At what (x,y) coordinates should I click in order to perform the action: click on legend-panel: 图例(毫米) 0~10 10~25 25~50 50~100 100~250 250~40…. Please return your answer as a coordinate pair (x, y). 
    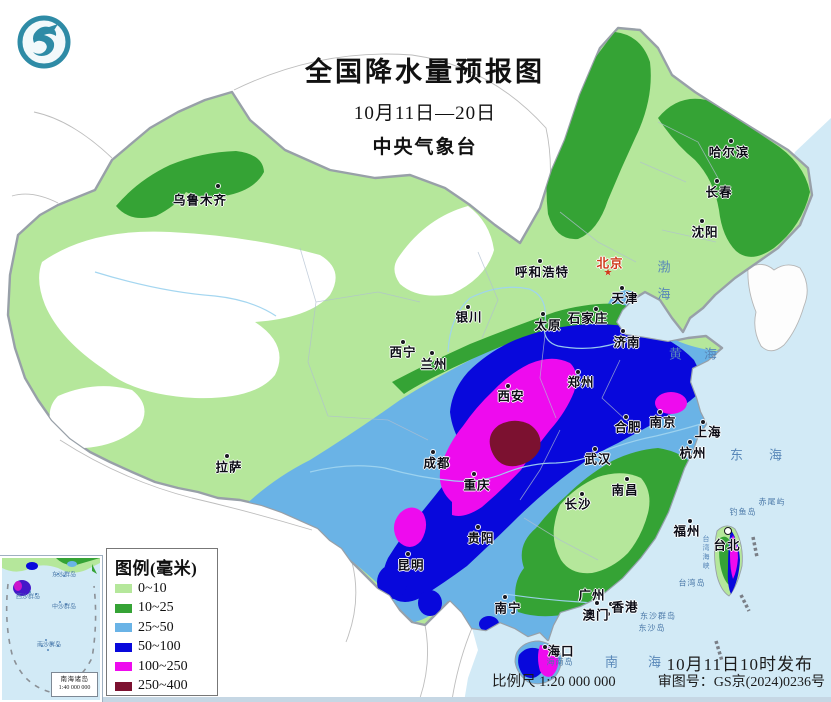
    Looking at the image, I should click on (162, 622).